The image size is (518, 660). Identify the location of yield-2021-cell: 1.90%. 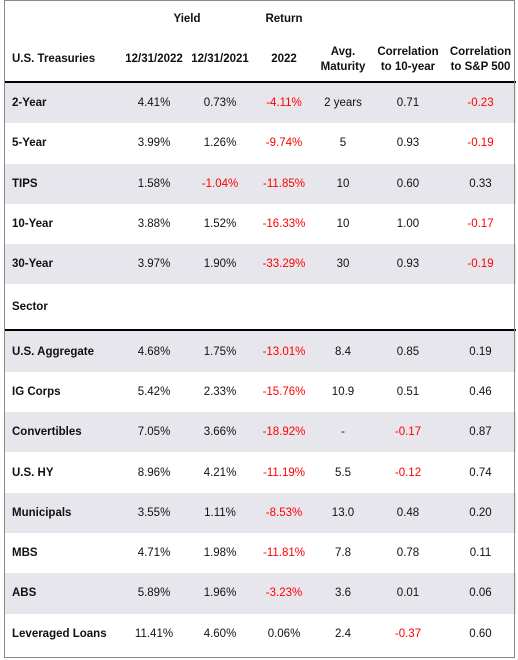
(220, 264).